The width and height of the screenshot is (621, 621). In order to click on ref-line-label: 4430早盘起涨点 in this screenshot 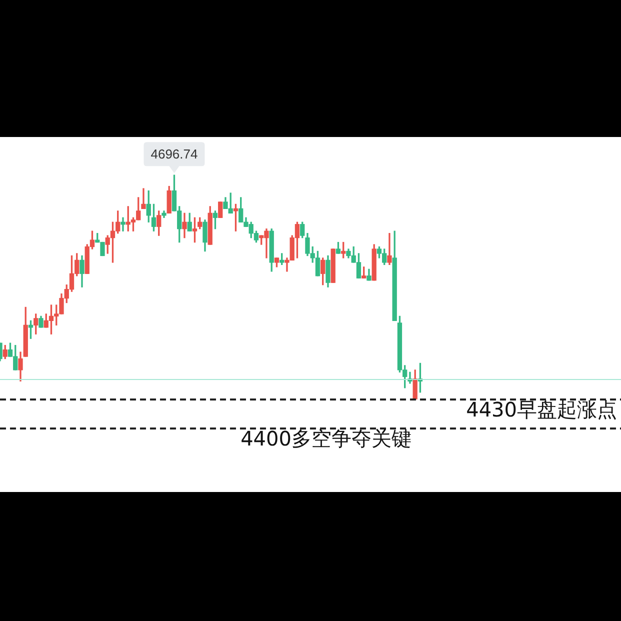, I will do `click(541, 410)`.